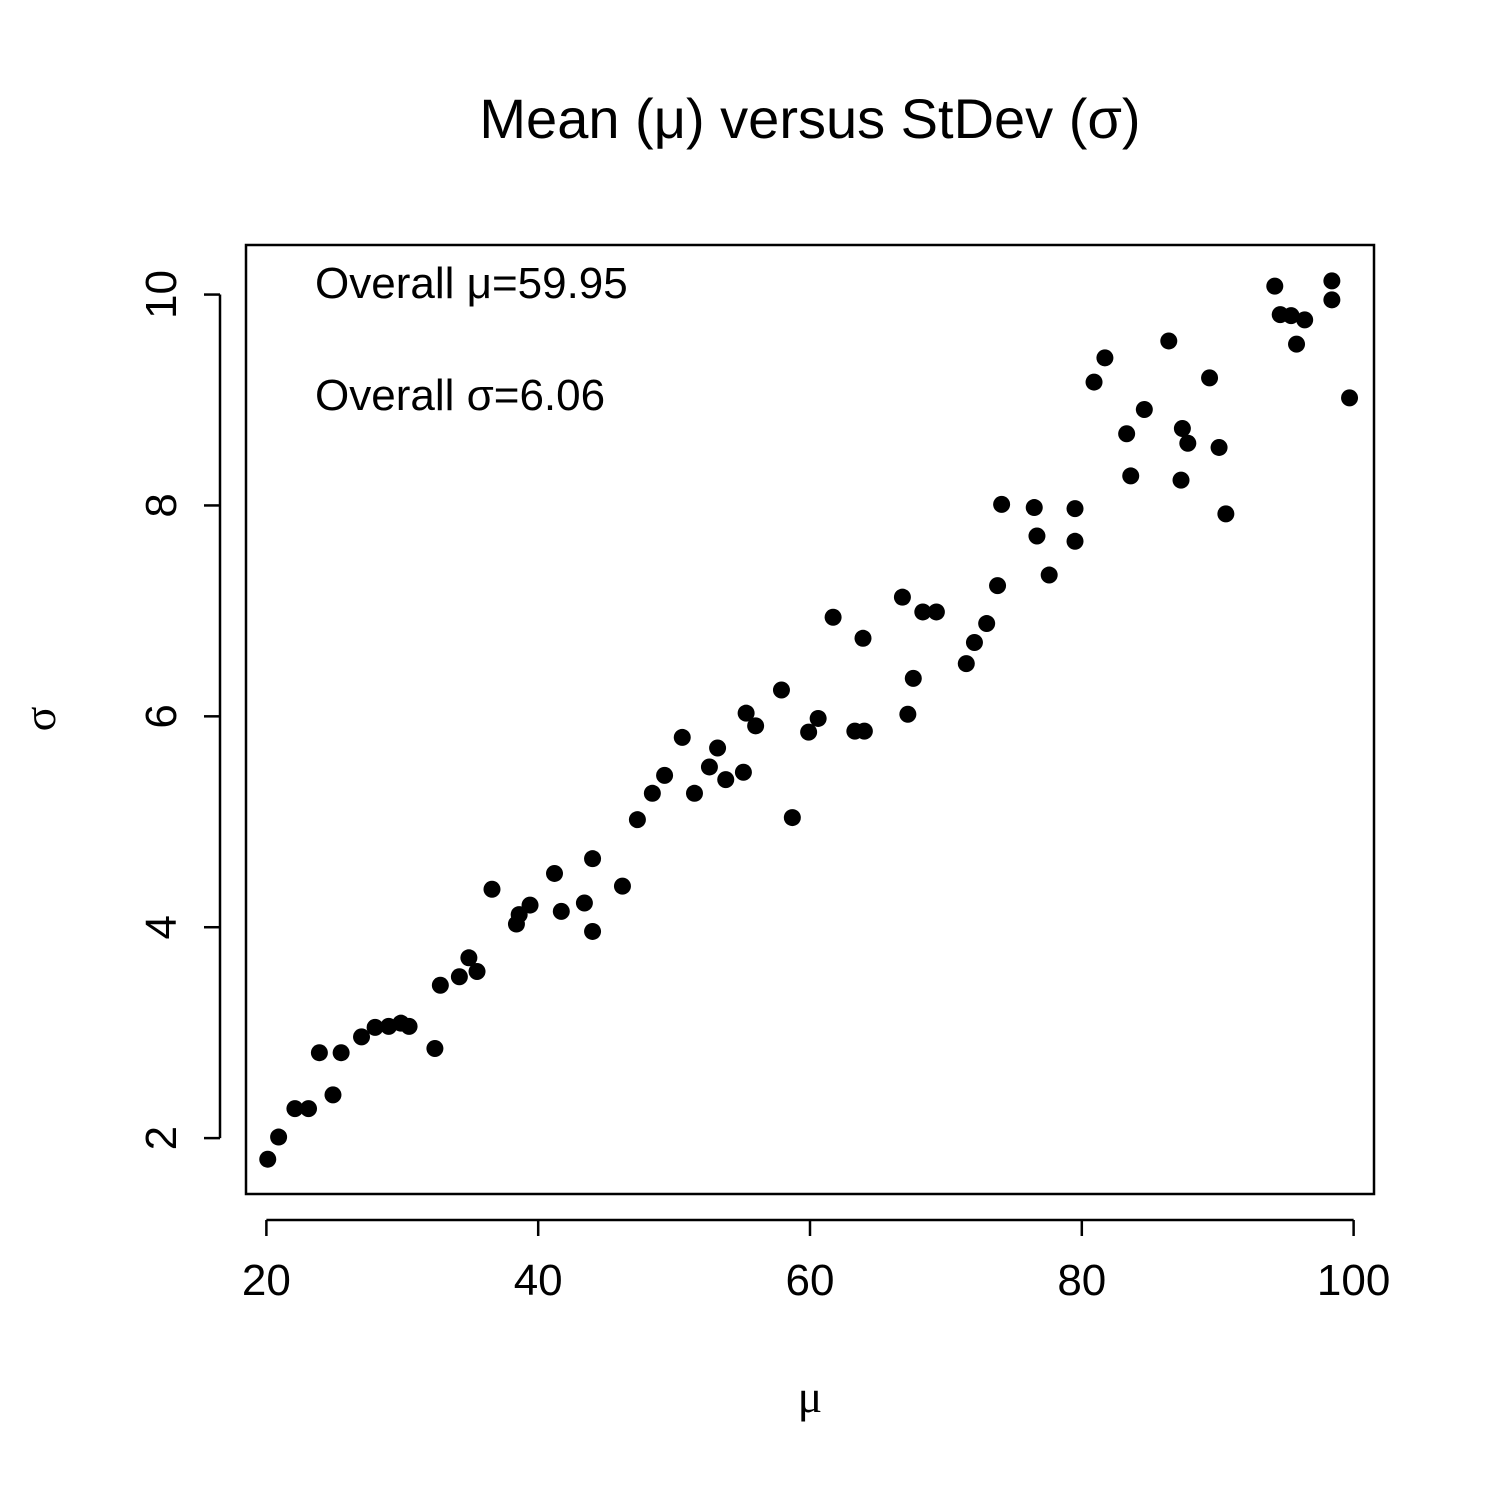 The height and width of the screenshot is (1500, 1500). I want to click on x-tick-label: 40, so click(538, 1280).